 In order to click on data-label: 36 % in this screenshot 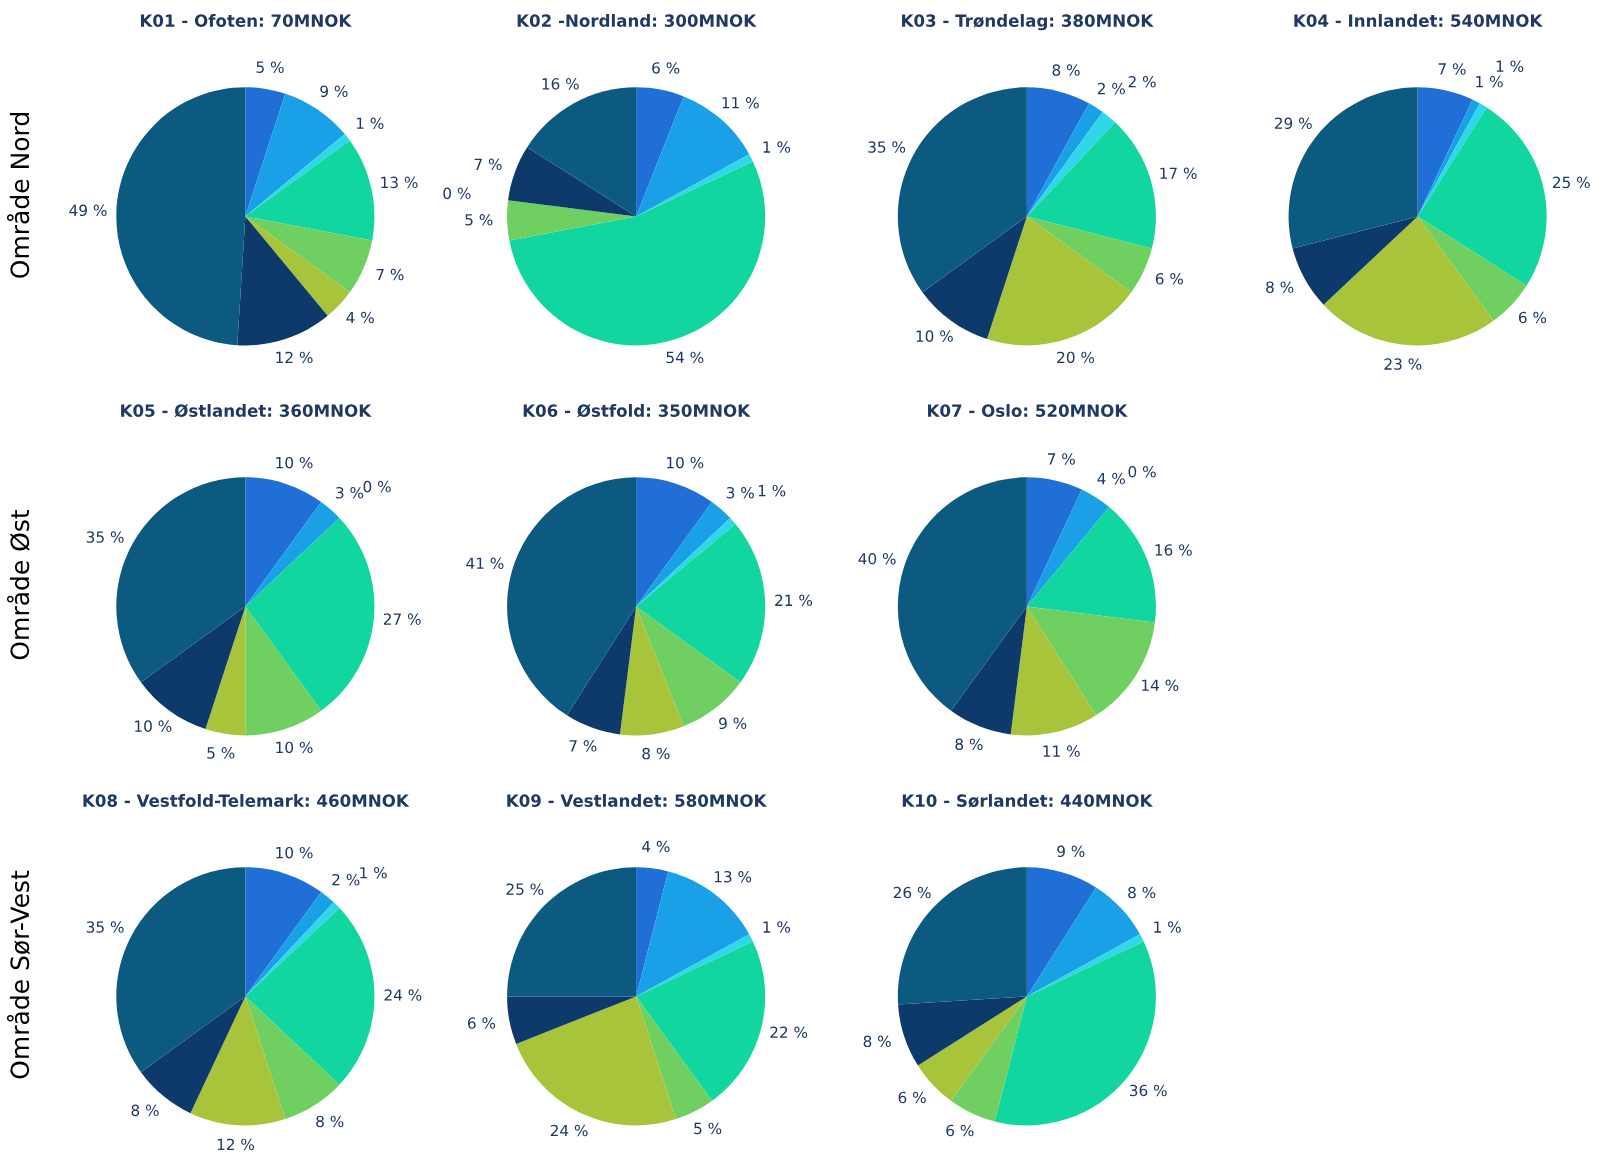, I will do `click(1148, 1090)`.